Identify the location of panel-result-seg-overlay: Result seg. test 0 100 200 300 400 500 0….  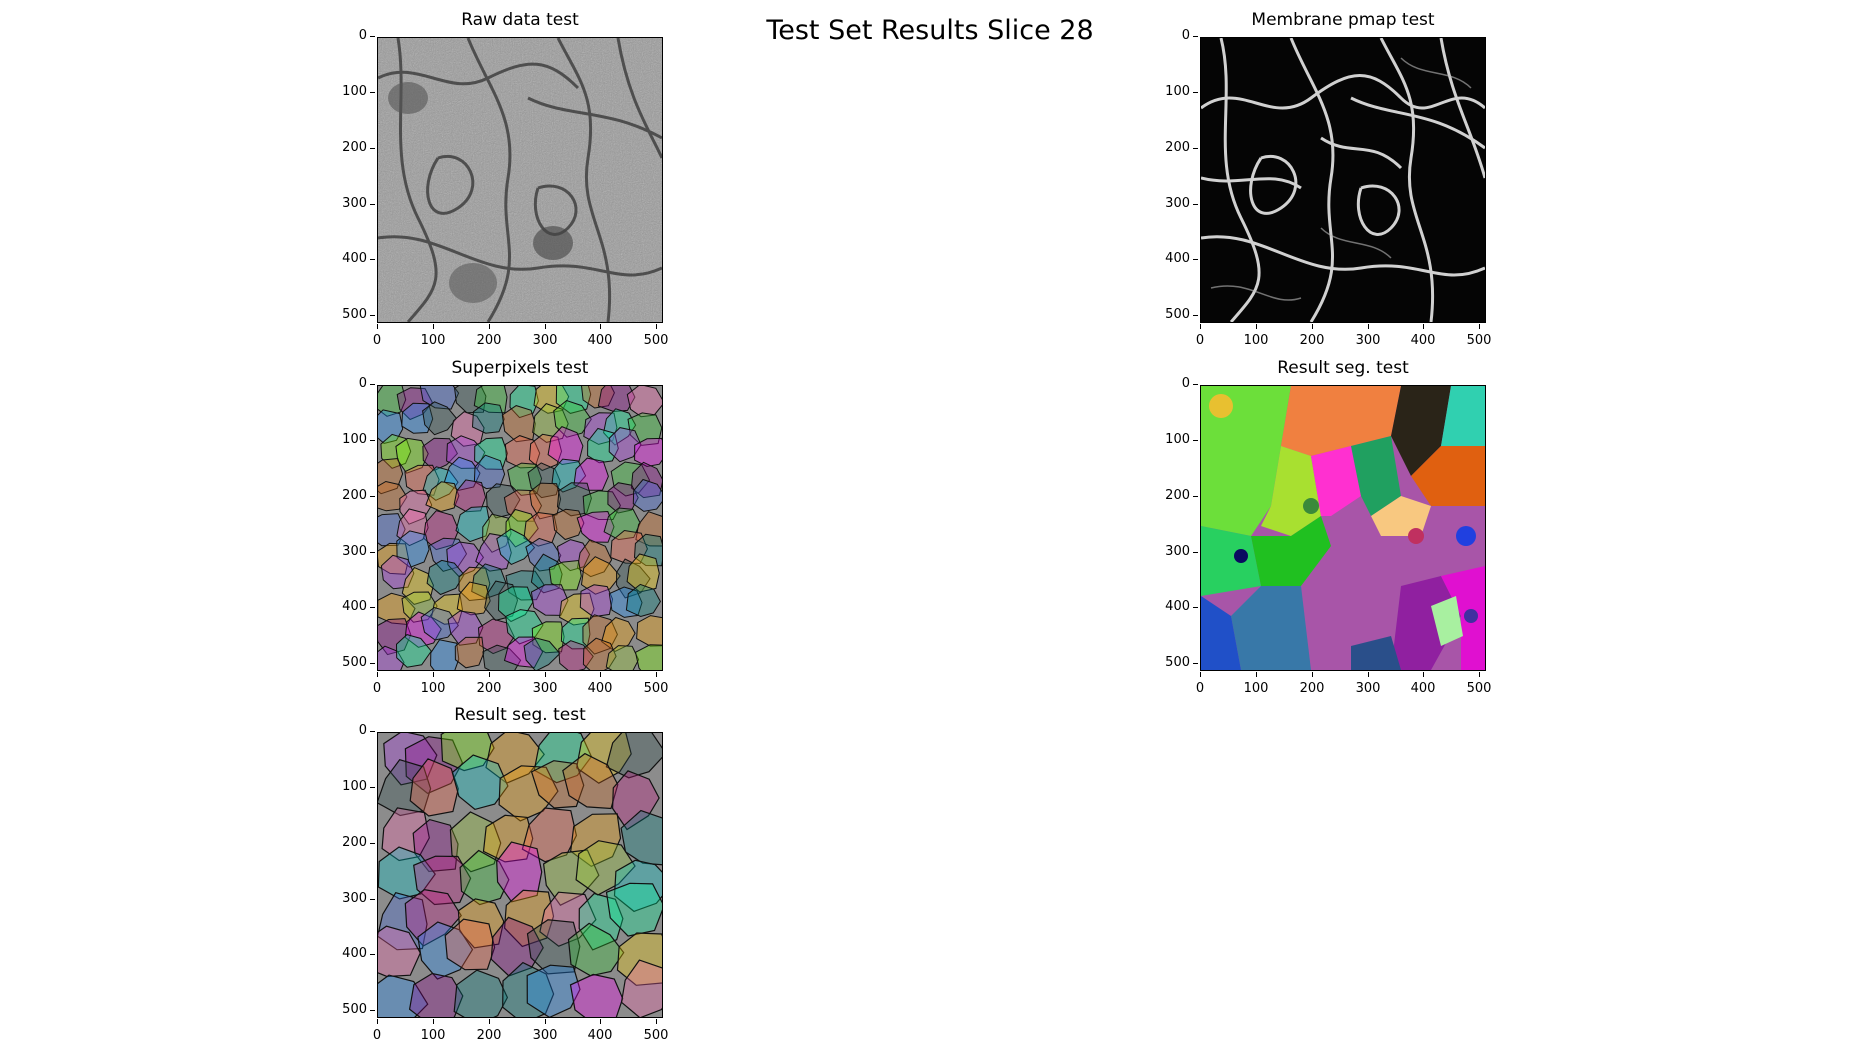
(505, 874).